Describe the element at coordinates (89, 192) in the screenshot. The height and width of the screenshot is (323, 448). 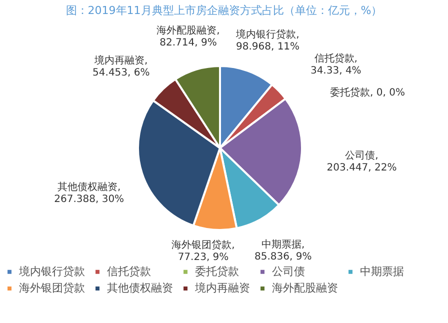
I see `data-label: 其他债权融资, 267.388, 30%` at that location.